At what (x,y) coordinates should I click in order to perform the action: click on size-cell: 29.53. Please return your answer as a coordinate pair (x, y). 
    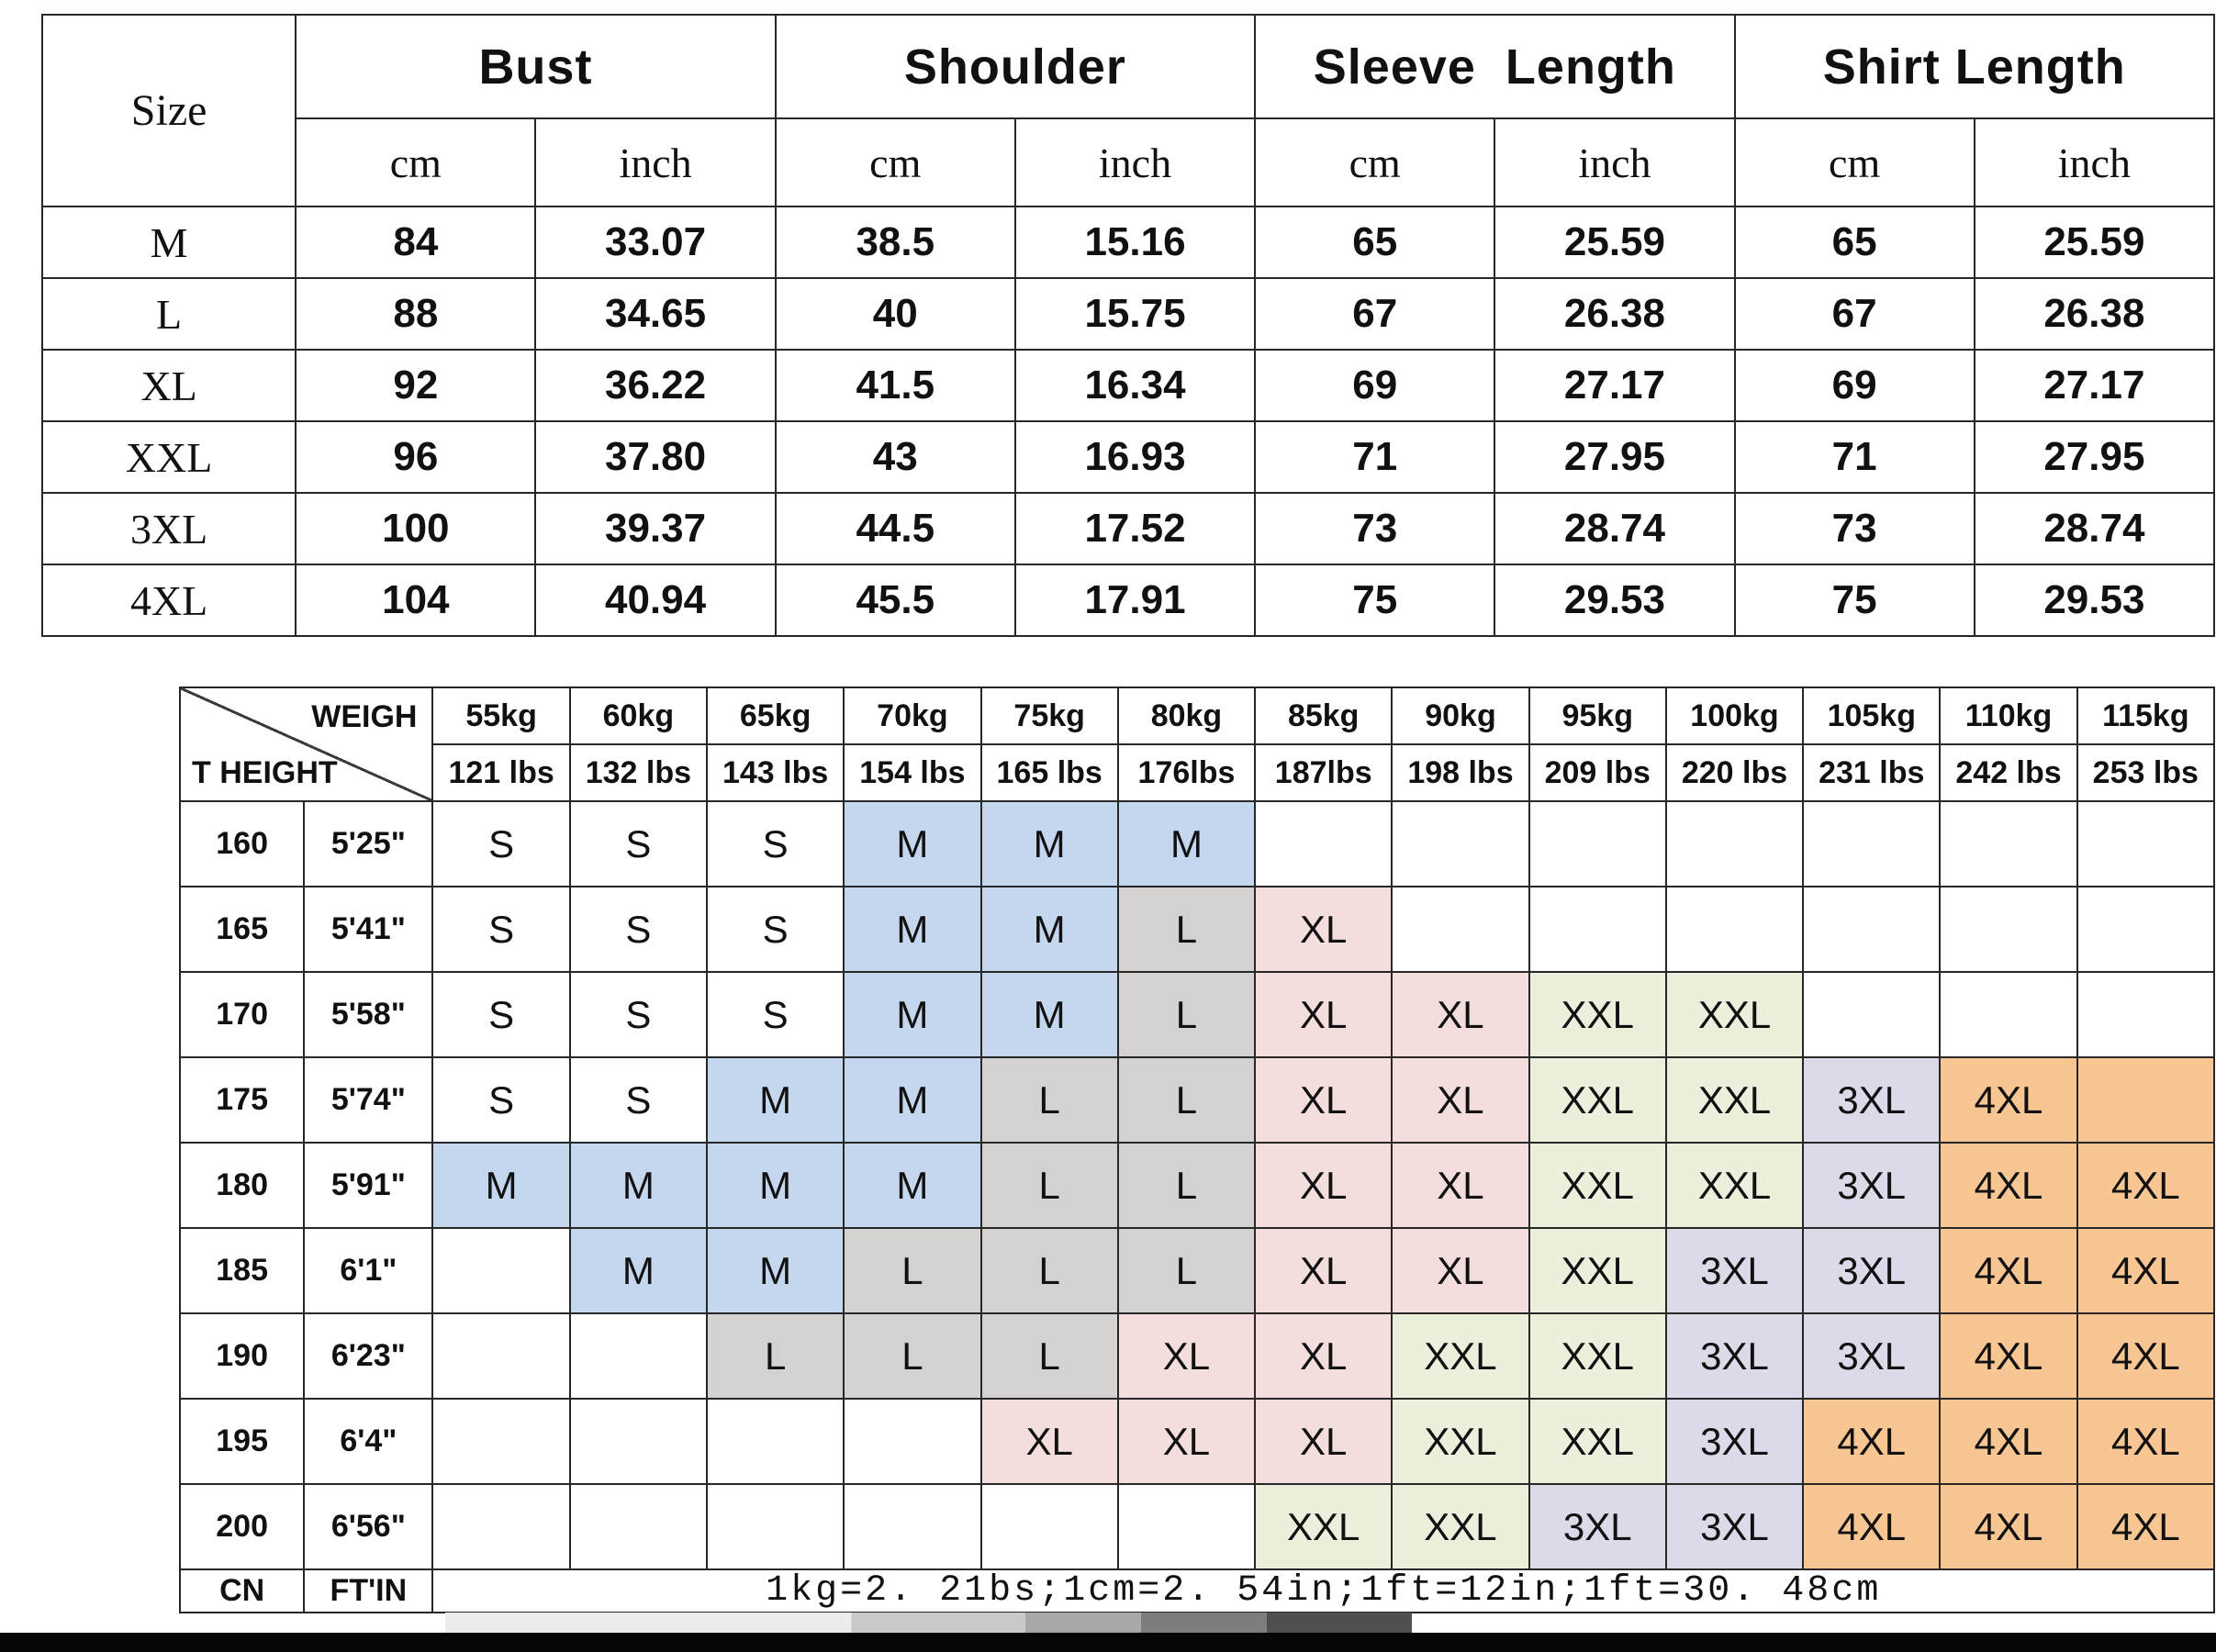
    Looking at the image, I should click on (2094, 600).